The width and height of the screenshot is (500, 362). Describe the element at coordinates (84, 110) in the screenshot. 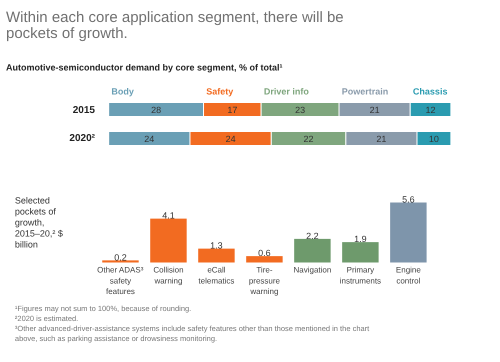

I see `y-tick-label: 2015` at that location.